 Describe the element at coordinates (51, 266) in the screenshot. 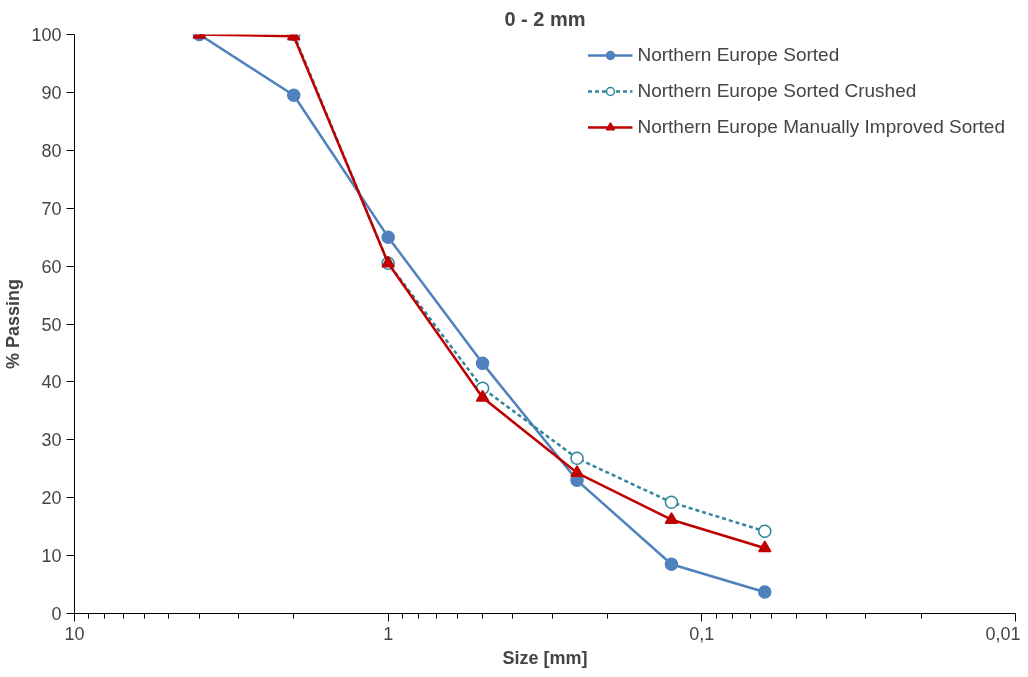

I see `y-tick-label: 60` at that location.